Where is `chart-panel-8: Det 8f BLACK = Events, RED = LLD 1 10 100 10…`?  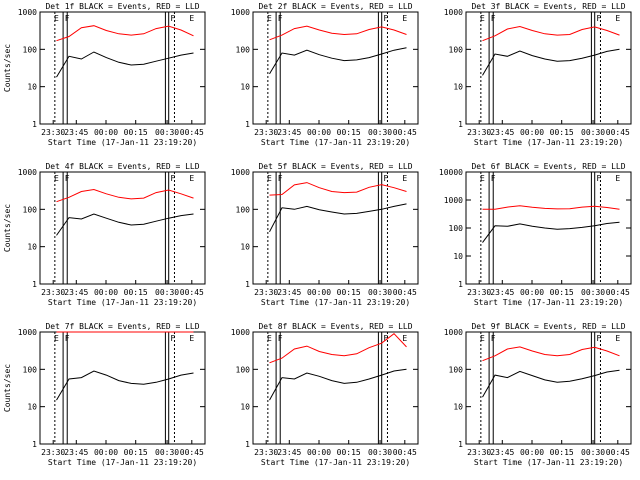 chart-panel-8: Det 8f BLACK = Events, RED = LLD 1 10 100 10… is located at coordinates (325, 394).